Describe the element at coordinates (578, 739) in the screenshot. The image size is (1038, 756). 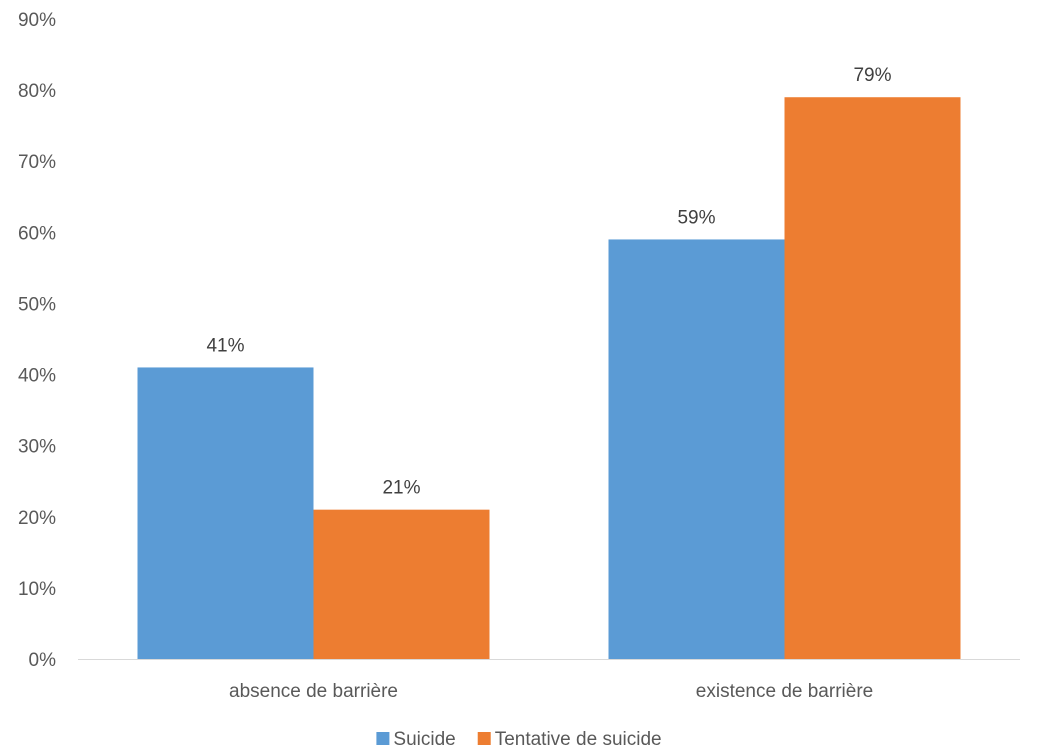
I see `legend-label: Tentative de suicide` at that location.